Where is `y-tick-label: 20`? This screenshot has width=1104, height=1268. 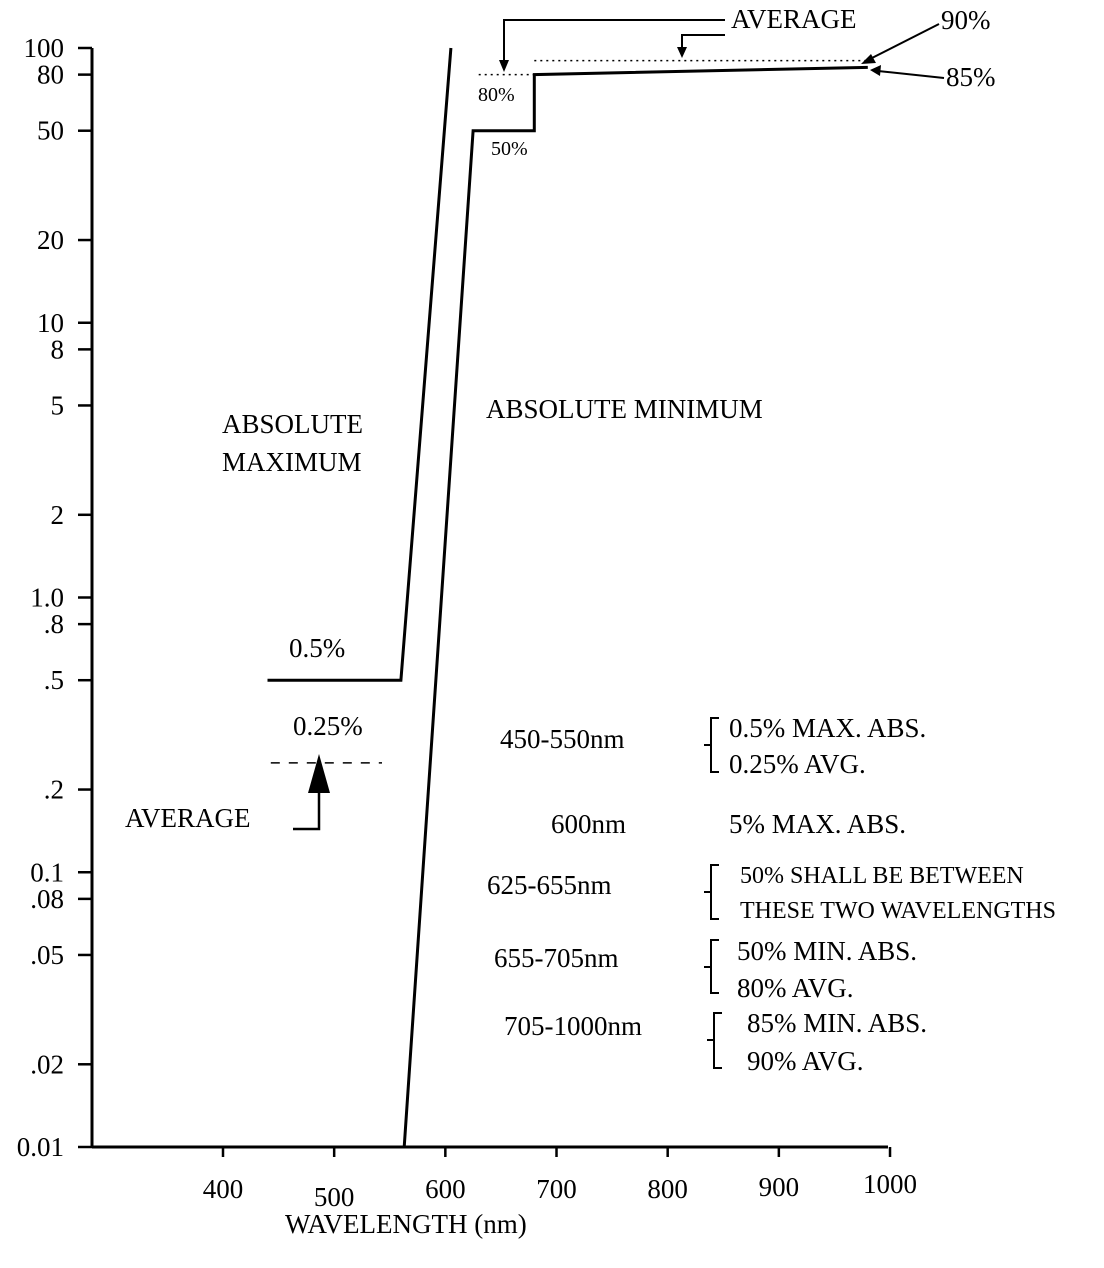 y-tick-label: 20 is located at coordinates (50, 240).